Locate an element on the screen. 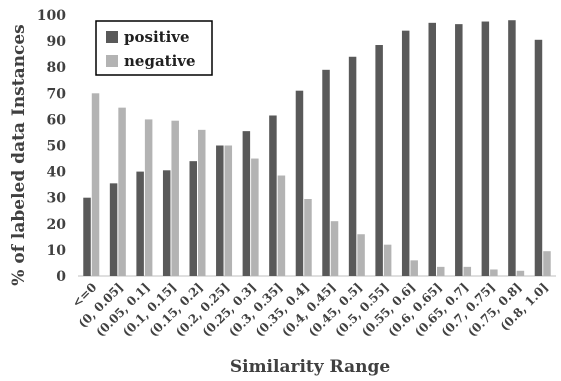 Image resolution: width=561 pixels, height=381 pixels. y-axis: 0 10 20 30 40 50 60 70 80 90 100 is located at coordinates (51, 146).